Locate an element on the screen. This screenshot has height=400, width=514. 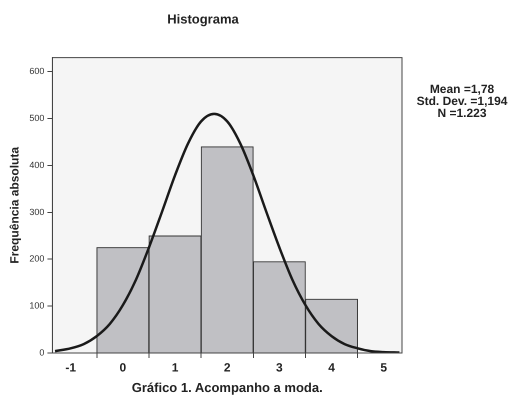
y-tick-label: 500 is located at coordinates (36, 118).